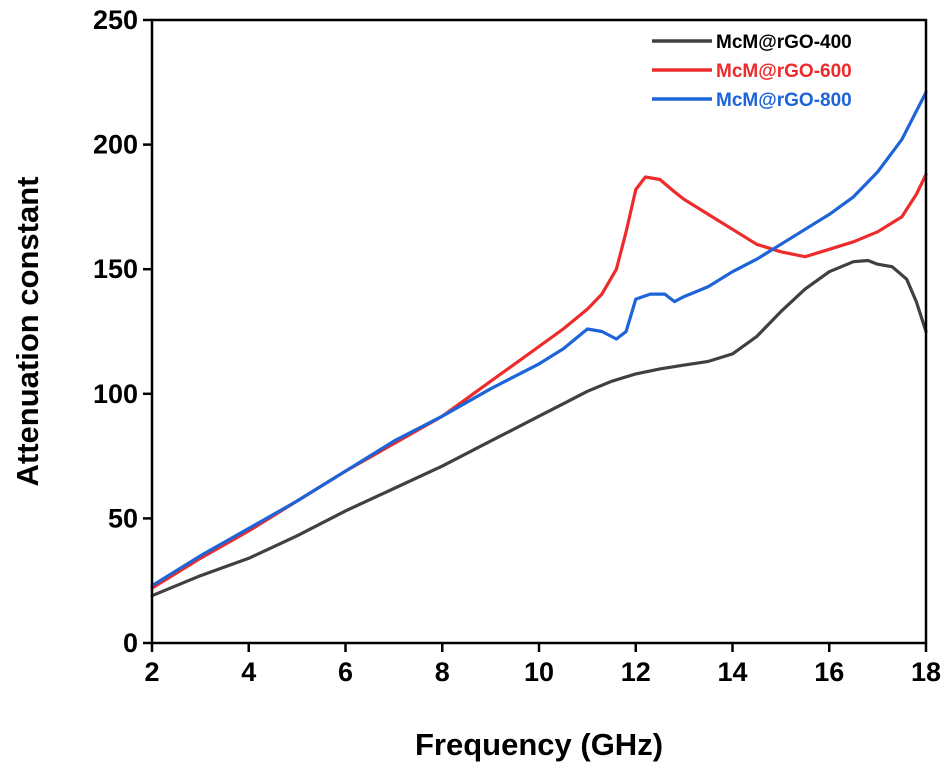 The image size is (950, 770). I want to click on y-tick-label: 250, so click(115, 20).